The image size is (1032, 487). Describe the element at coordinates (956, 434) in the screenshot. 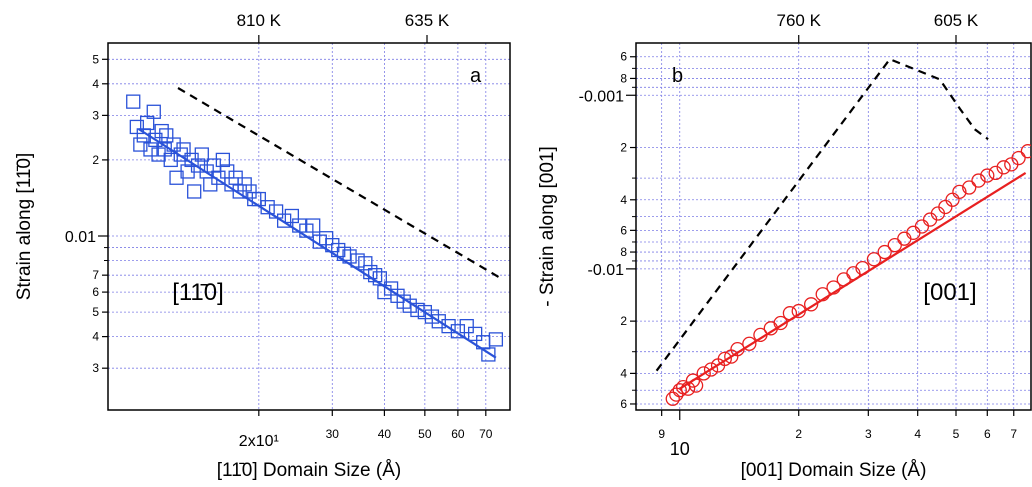

I see `x-tick-label: 5` at that location.